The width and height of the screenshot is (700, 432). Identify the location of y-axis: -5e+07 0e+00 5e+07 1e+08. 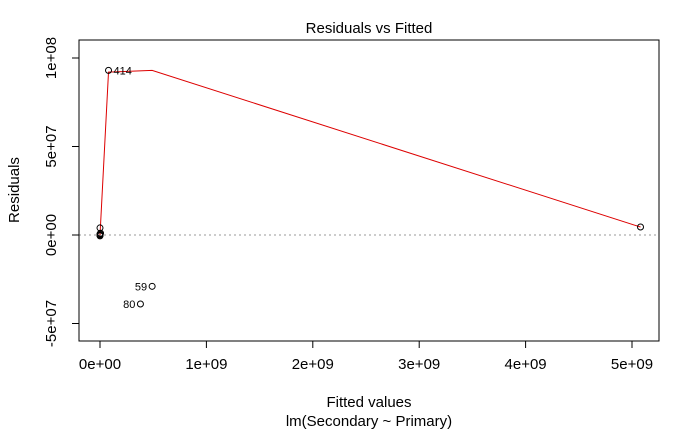
(61, 192).